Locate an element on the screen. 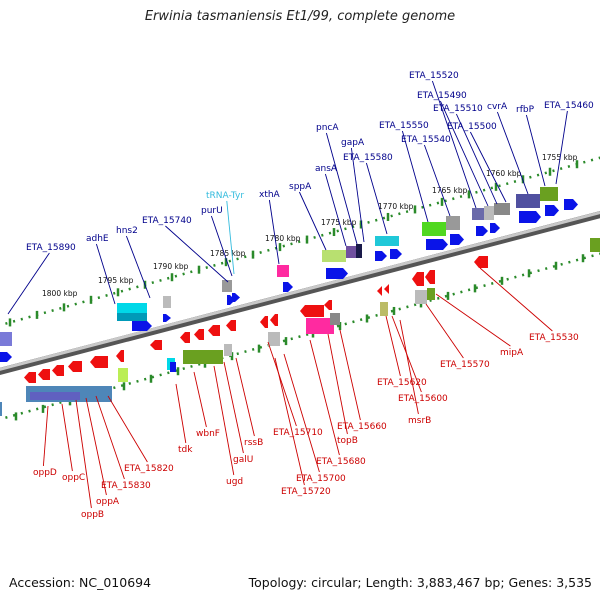  gene-label-reverse: topB is located at coordinates (347, 441).